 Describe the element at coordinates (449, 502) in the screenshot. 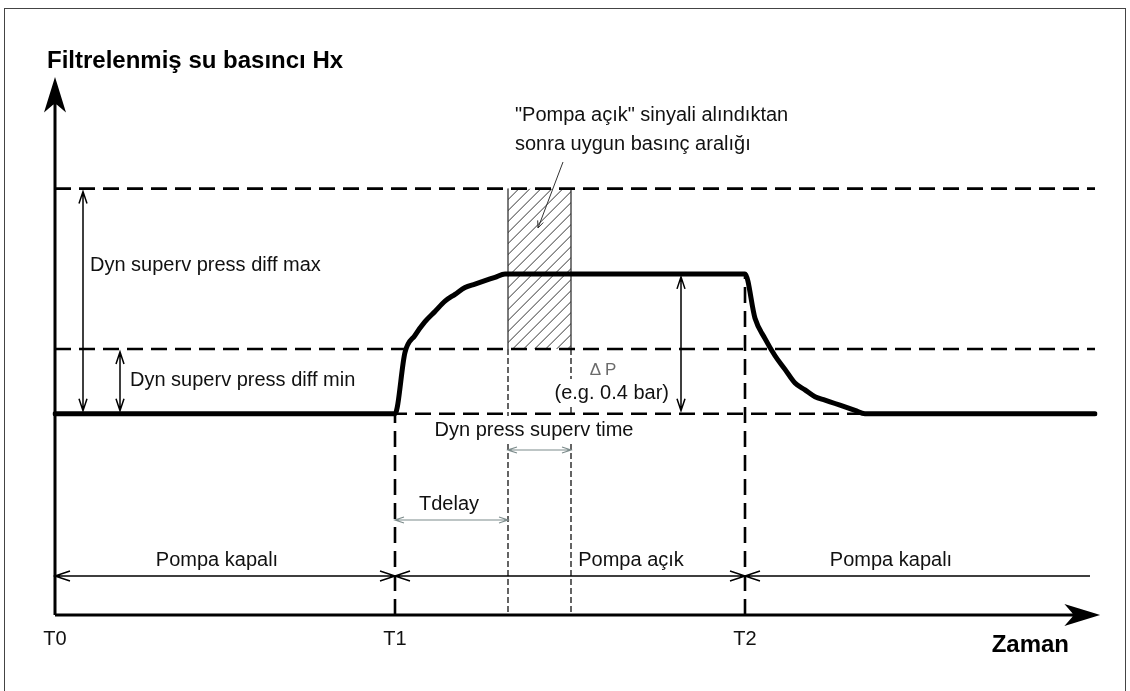

I see `annotation: Tdelay` at that location.